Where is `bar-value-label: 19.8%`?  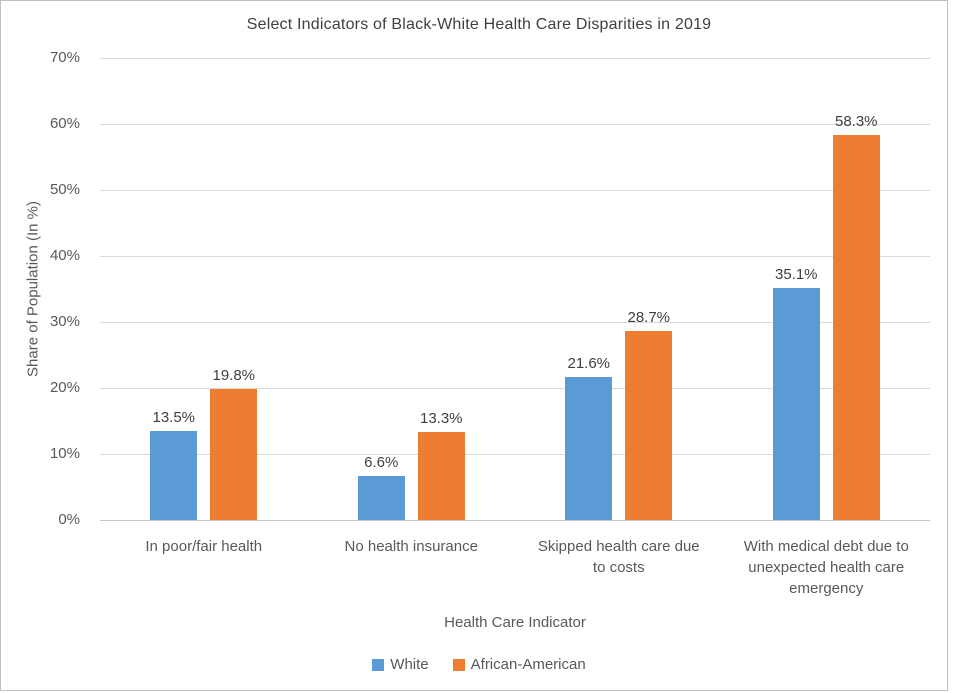 bar-value-label: 19.8% is located at coordinates (234, 376).